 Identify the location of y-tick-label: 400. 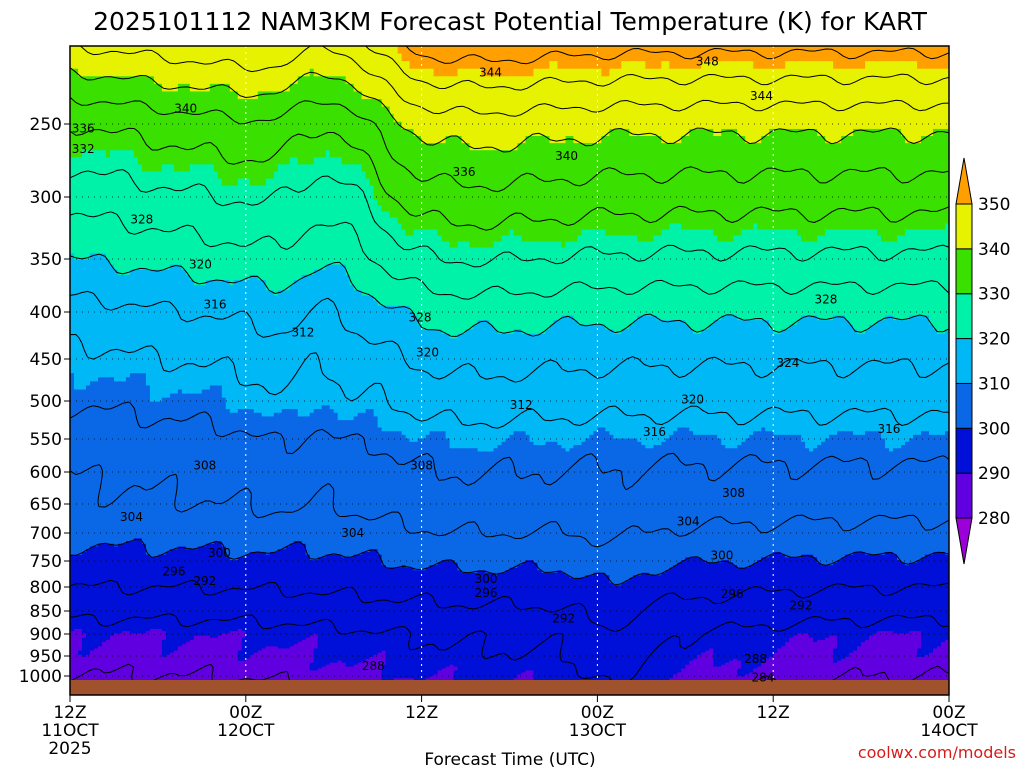
(46, 313).